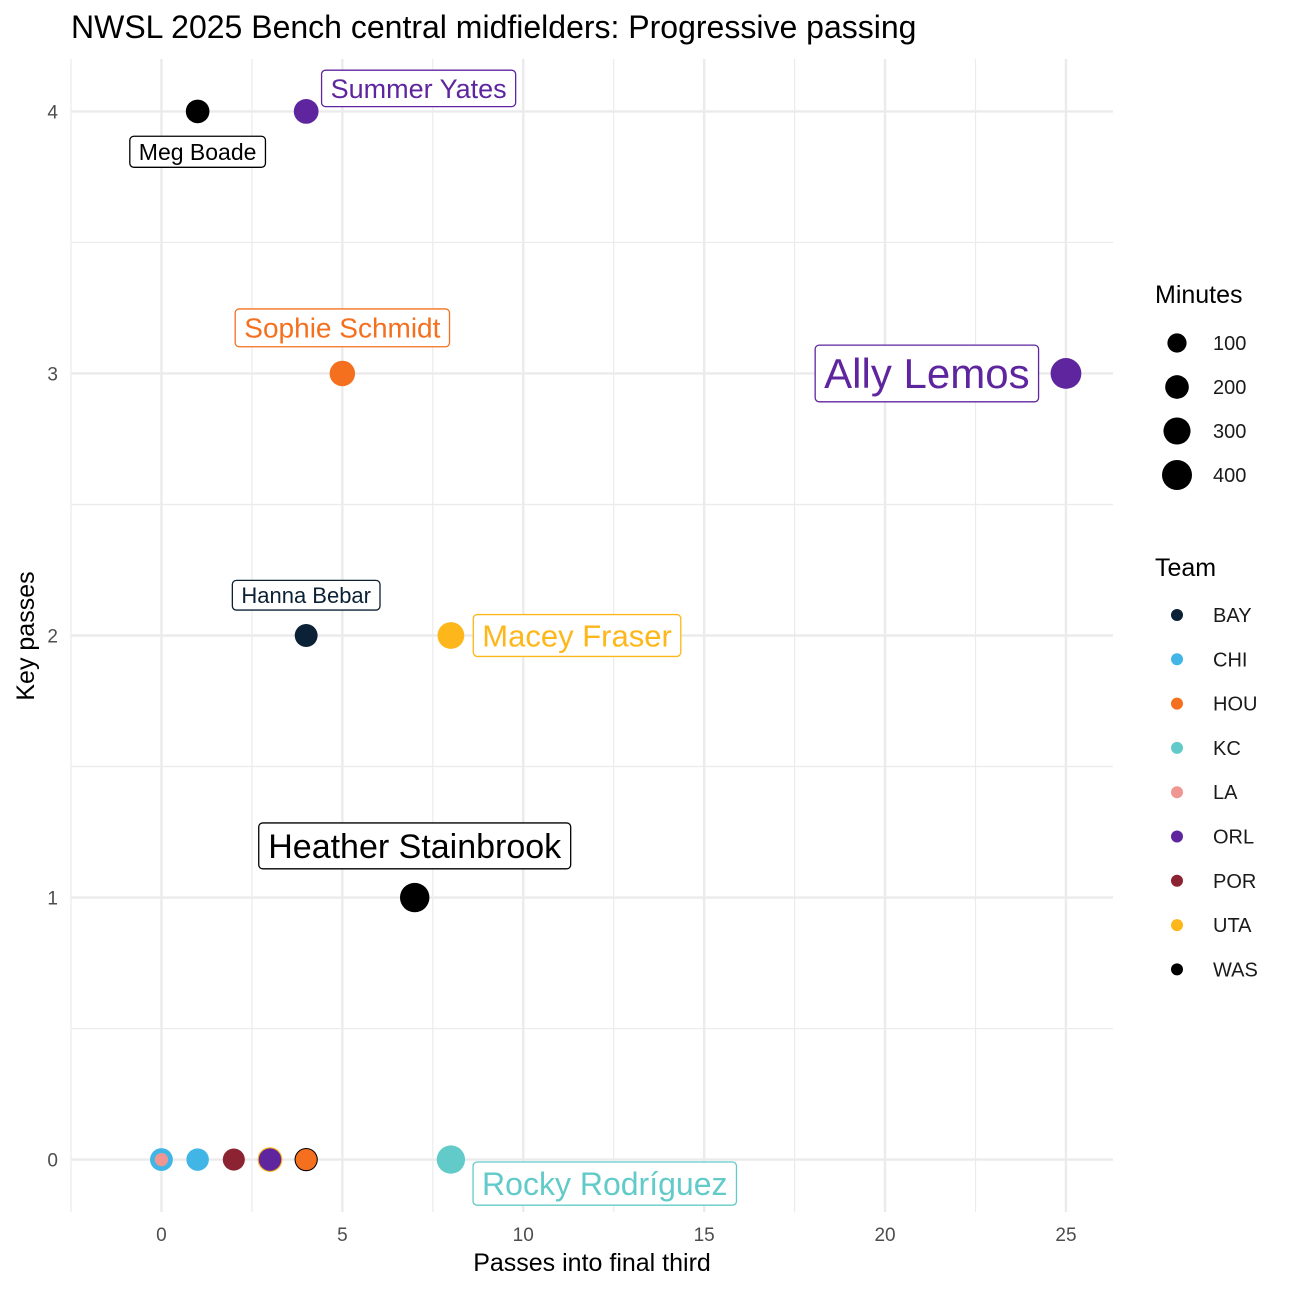 Image resolution: width=1292 pixels, height=1292 pixels. I want to click on legend-team-label: BAY, so click(1232, 616).